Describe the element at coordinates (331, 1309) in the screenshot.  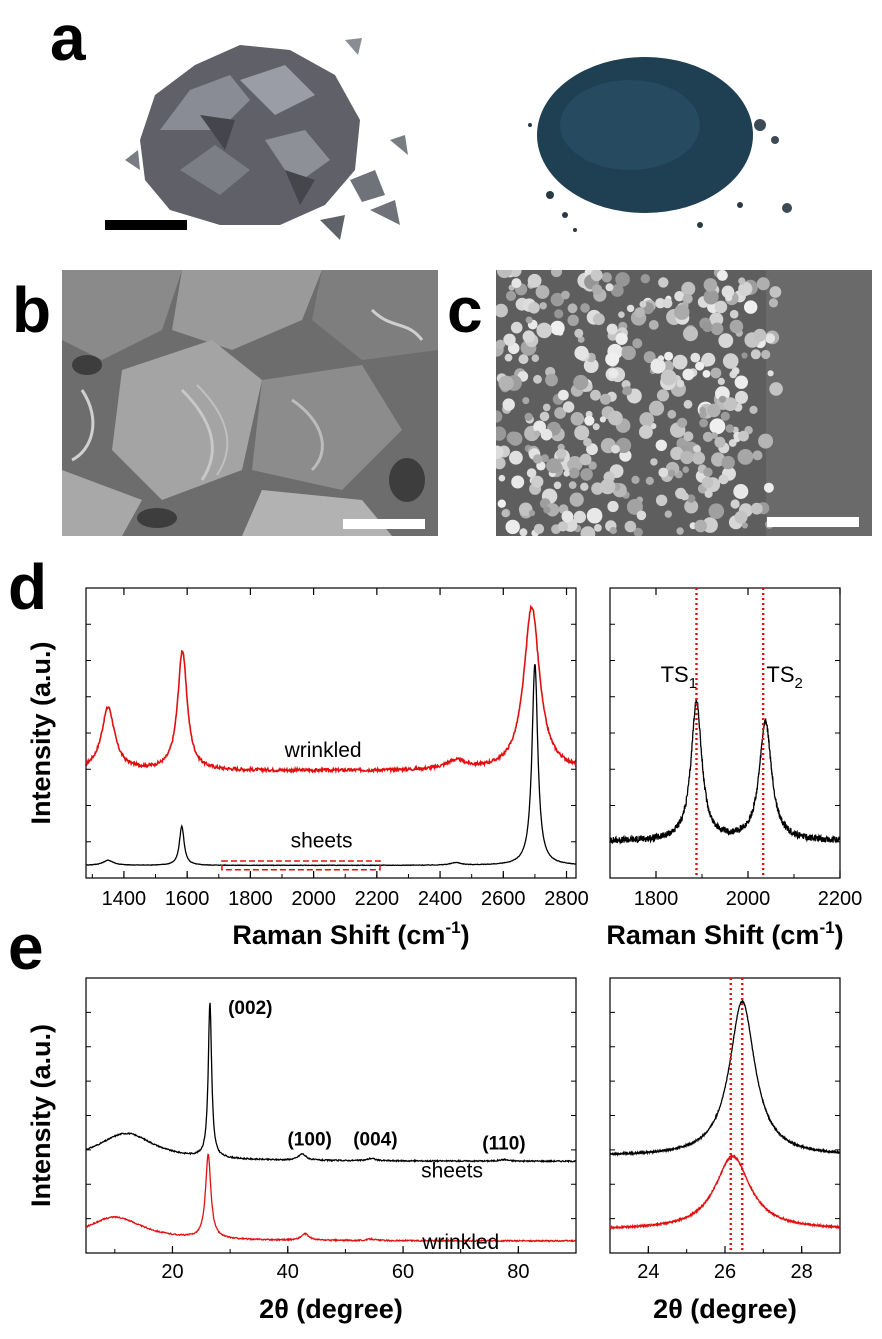
I see `x-axis-label: 2θ (degree)` at that location.